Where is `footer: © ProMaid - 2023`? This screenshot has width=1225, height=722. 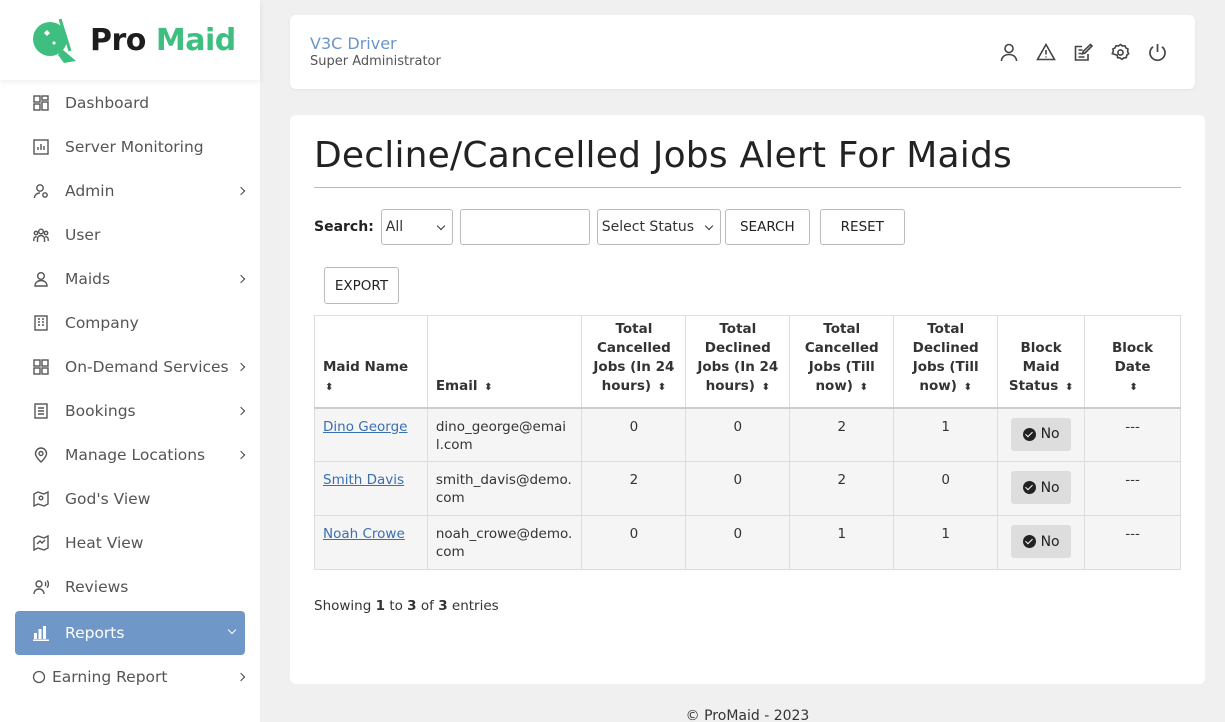
footer: © ProMaid - 2023 is located at coordinates (747, 715).